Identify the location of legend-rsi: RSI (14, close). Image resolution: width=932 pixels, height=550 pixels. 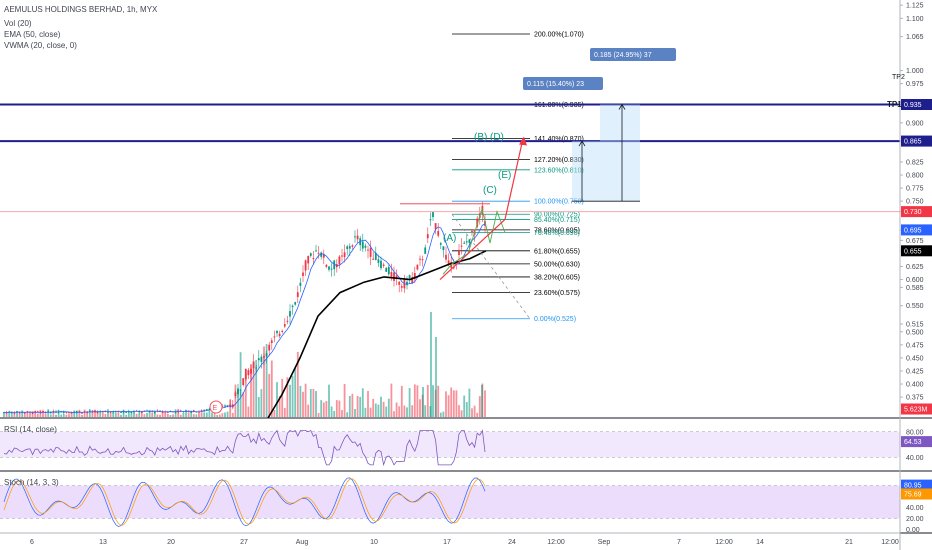
(30, 429).